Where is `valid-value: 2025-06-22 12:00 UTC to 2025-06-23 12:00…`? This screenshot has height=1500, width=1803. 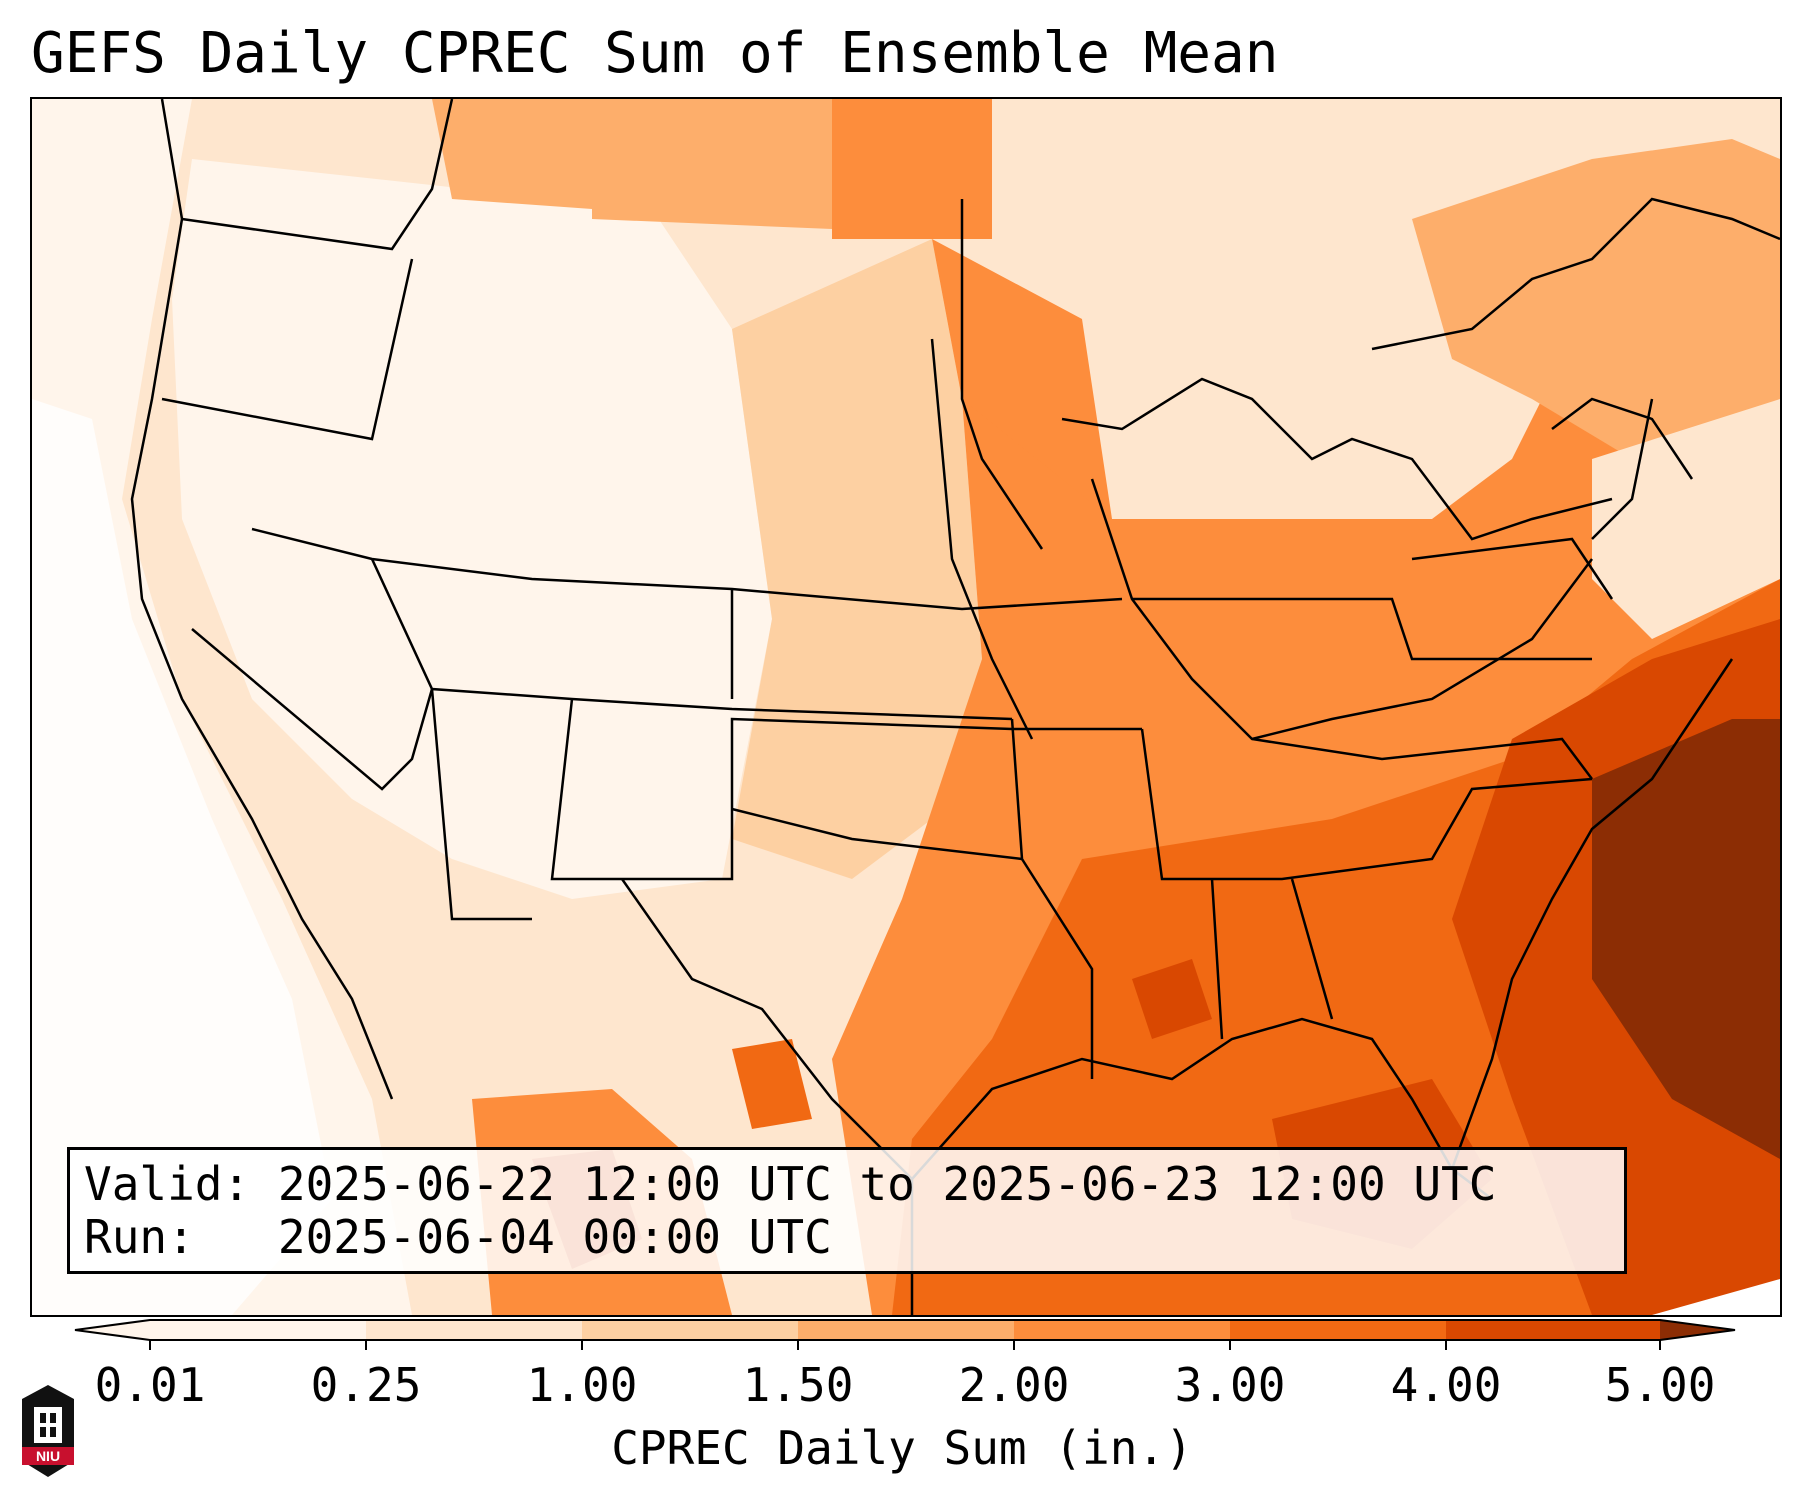
valid-value: 2025-06-22 12:00 UTC to 2025-06-23 12:00… is located at coordinates (887, 1184).